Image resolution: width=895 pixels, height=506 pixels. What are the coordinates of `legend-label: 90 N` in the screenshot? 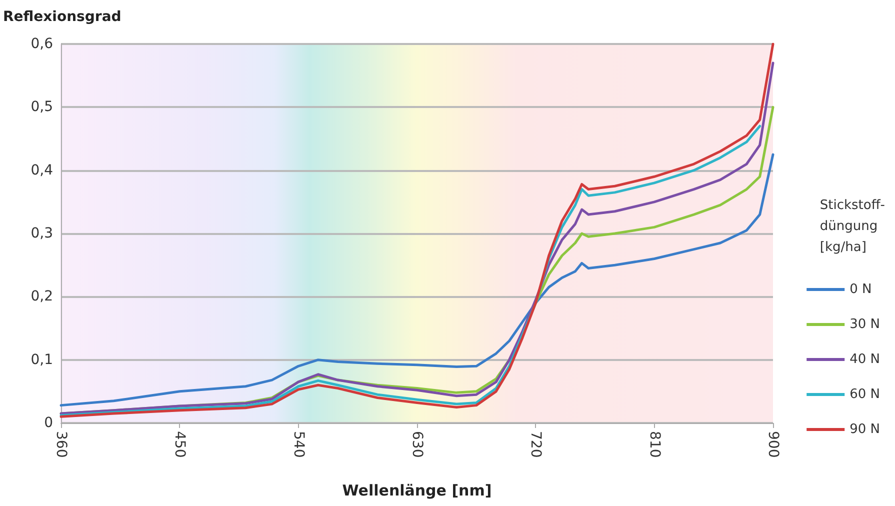 It's located at (865, 429).